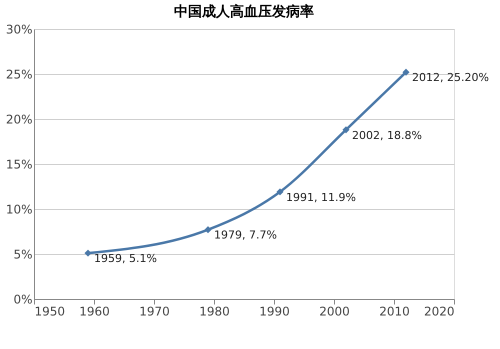  Describe the element at coordinates (19, 29) in the screenshot. I see `y-tick-label: 30%` at that location.